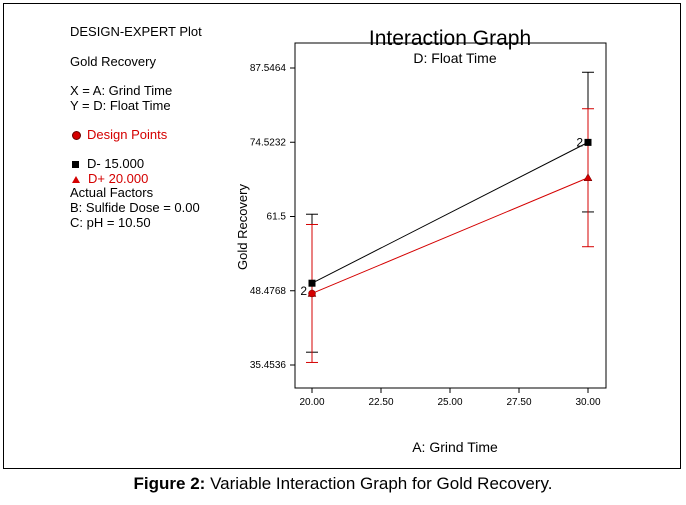  Describe the element at coordinates (268, 291) in the screenshot. I see `y-tick-label: 48.4768` at that location.